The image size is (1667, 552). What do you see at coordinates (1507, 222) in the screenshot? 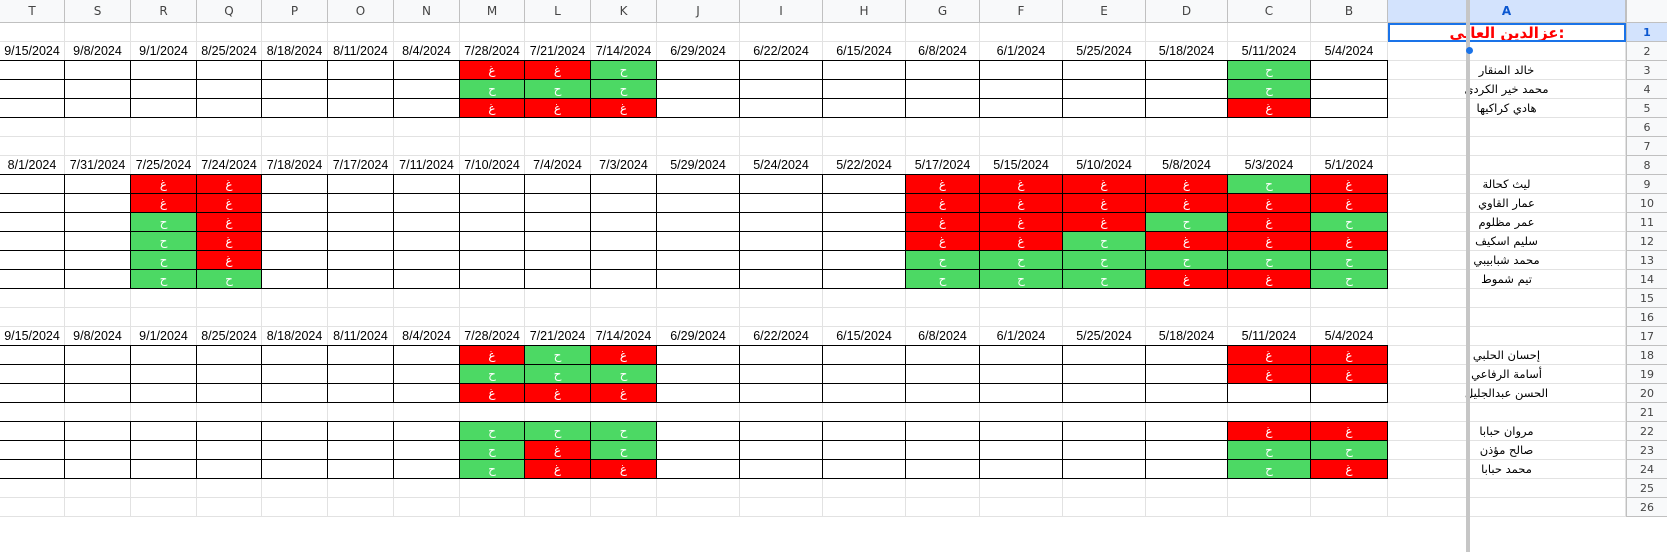
I see `student-name-cell: عمر مظلوم` at bounding box center [1507, 222].